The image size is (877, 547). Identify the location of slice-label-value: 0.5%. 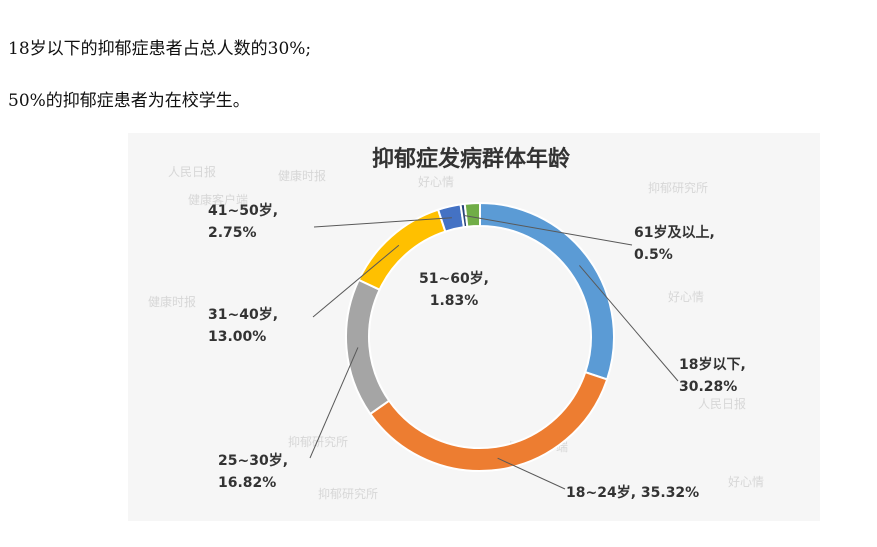
(653, 255).